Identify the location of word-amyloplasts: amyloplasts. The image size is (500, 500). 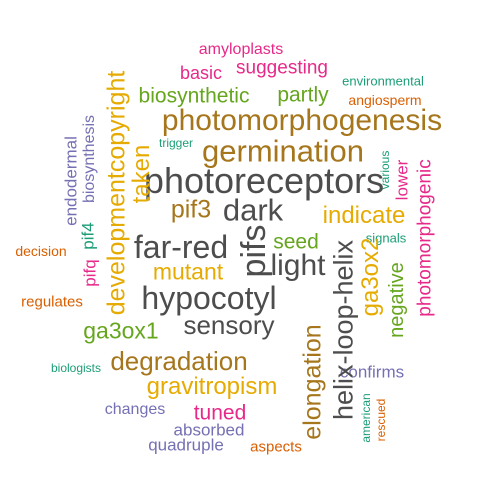
(241, 49).